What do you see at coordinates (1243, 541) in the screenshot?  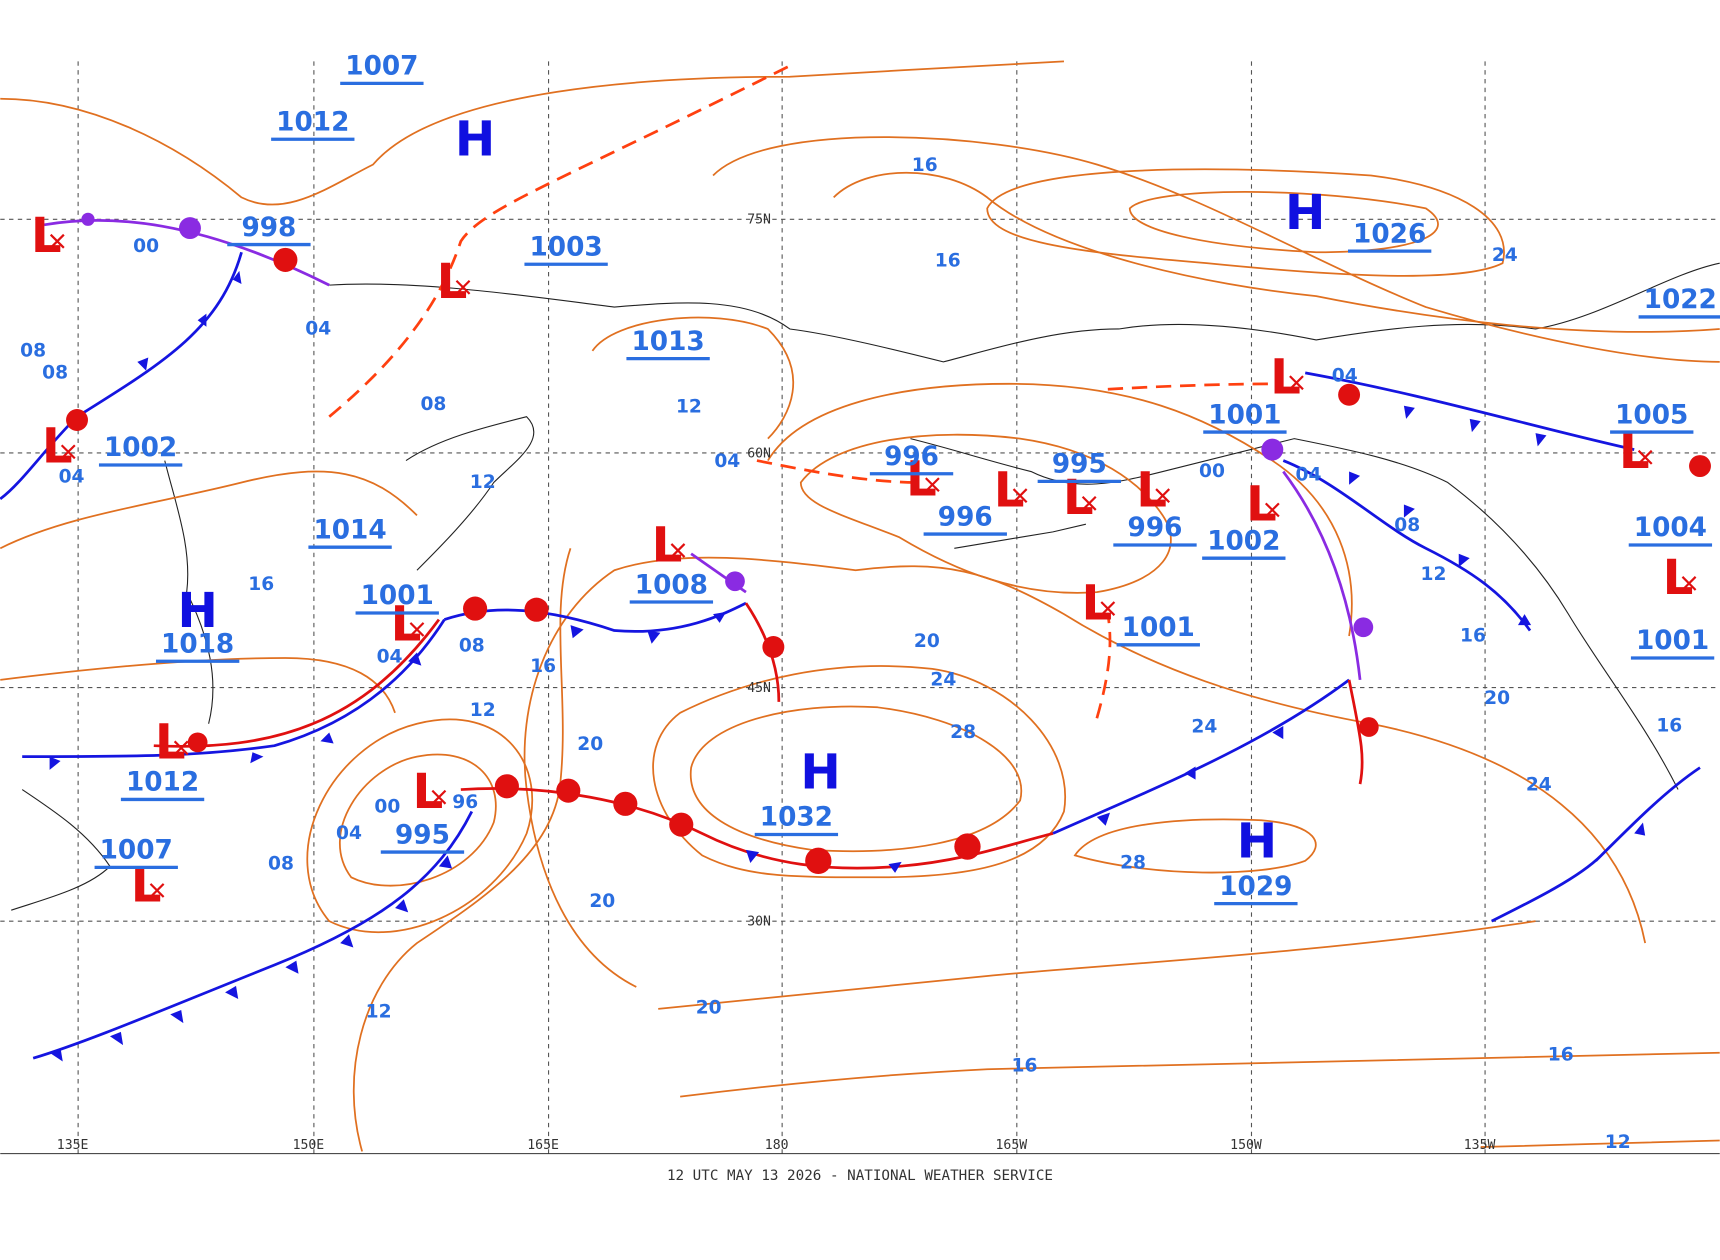 I see `center-pressure: 1002` at bounding box center [1243, 541].